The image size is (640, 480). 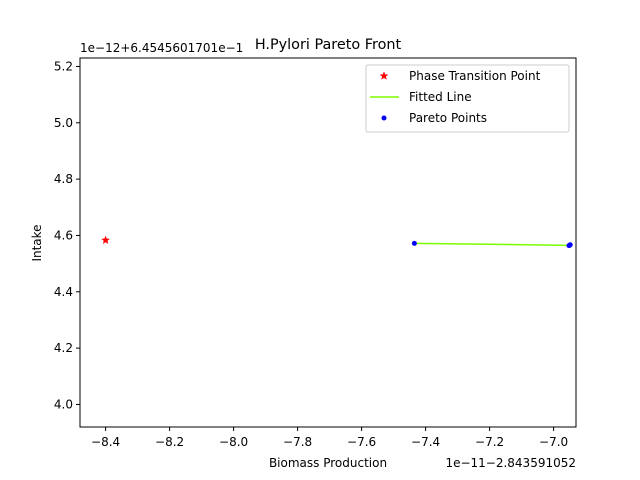 I want to click on legend-swatch-dot, so click(x=384, y=118).